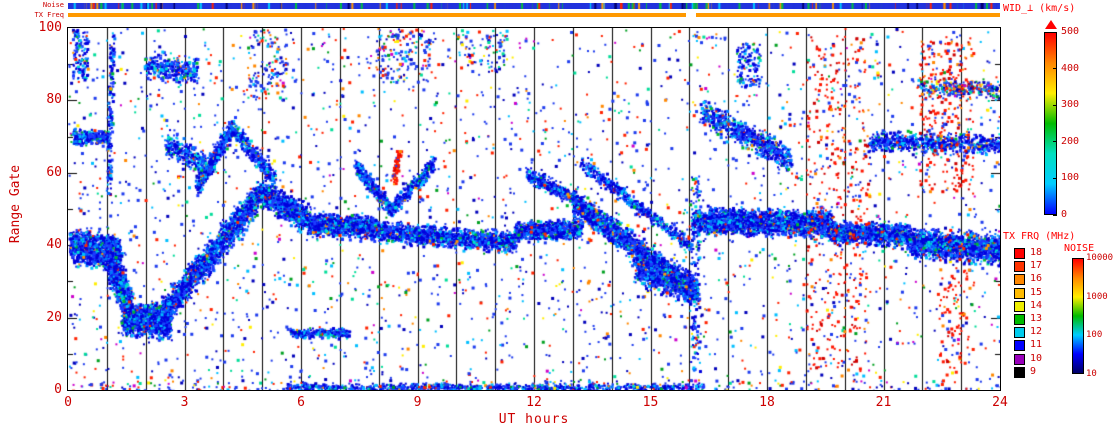  Describe the element at coordinates (1064, 214) in the screenshot. I see `wid-tick-label: 0` at that location.